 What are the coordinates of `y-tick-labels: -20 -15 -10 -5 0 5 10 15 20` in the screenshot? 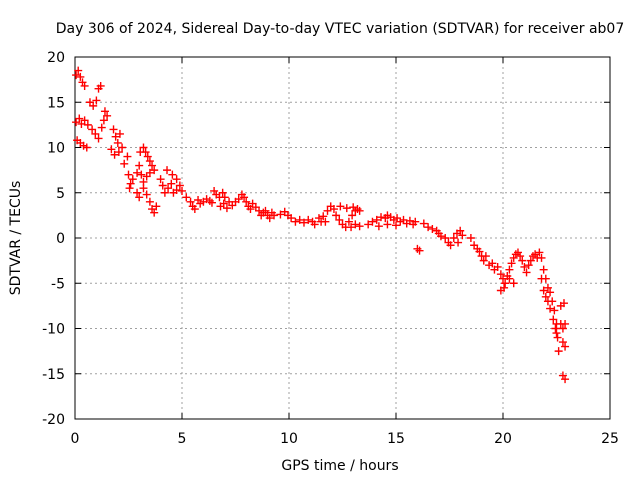 It's located at (53, 239).